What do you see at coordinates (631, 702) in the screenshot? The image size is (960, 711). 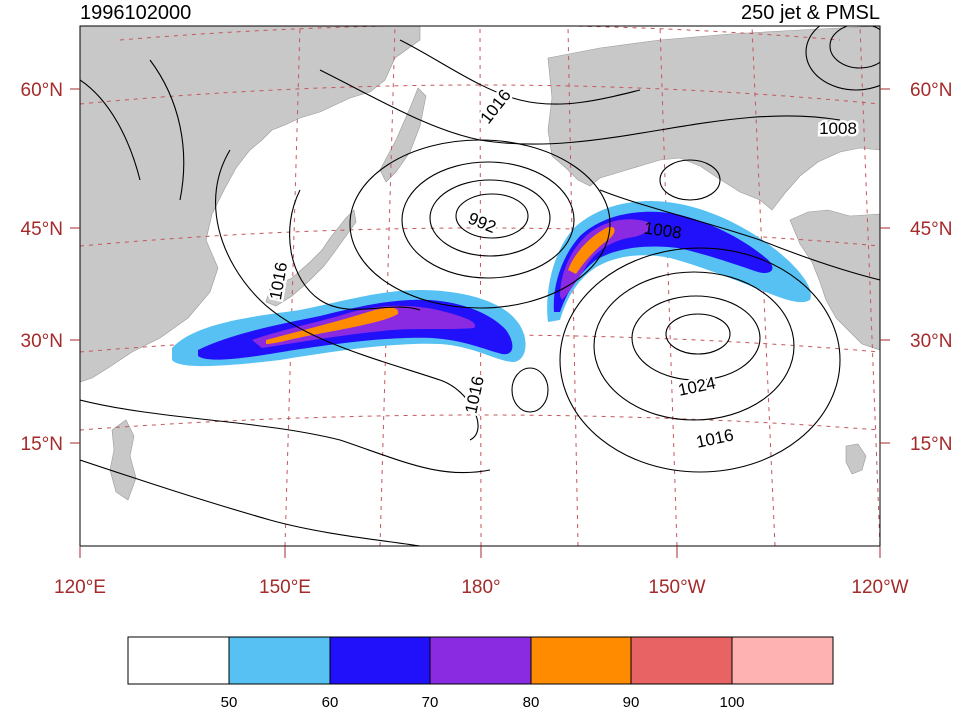 I see `colorbar-label-90: 90` at bounding box center [631, 702].